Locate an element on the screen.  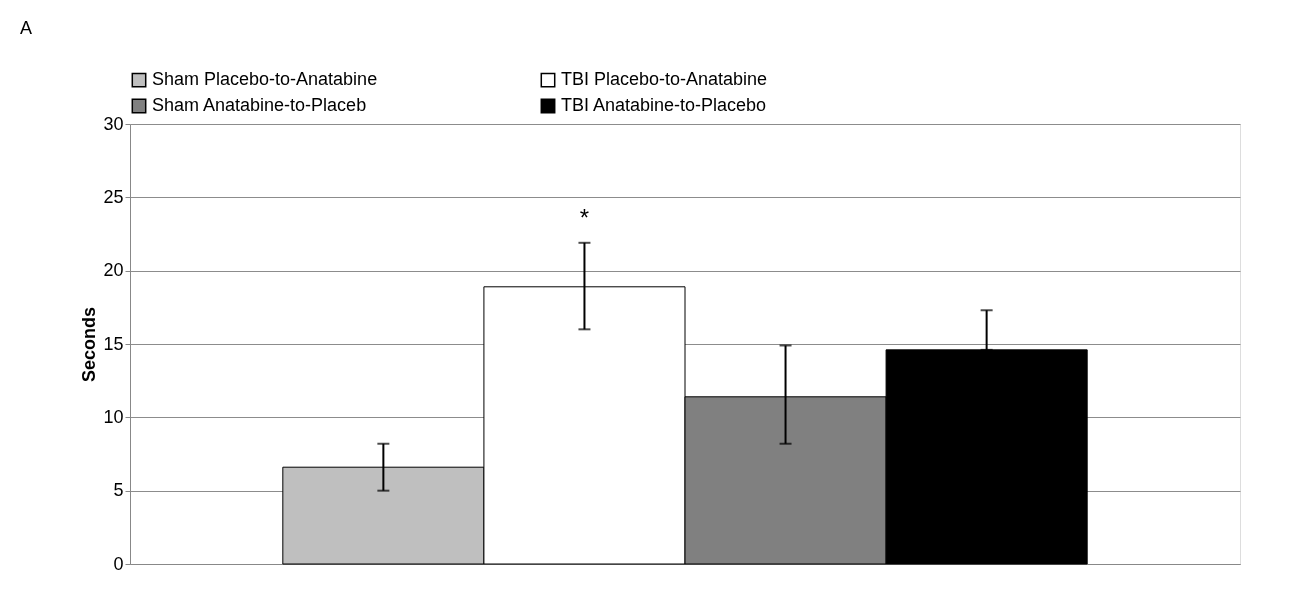
legend-label: TBI Anatabine-to-Placebo is located at coordinates (664, 105).